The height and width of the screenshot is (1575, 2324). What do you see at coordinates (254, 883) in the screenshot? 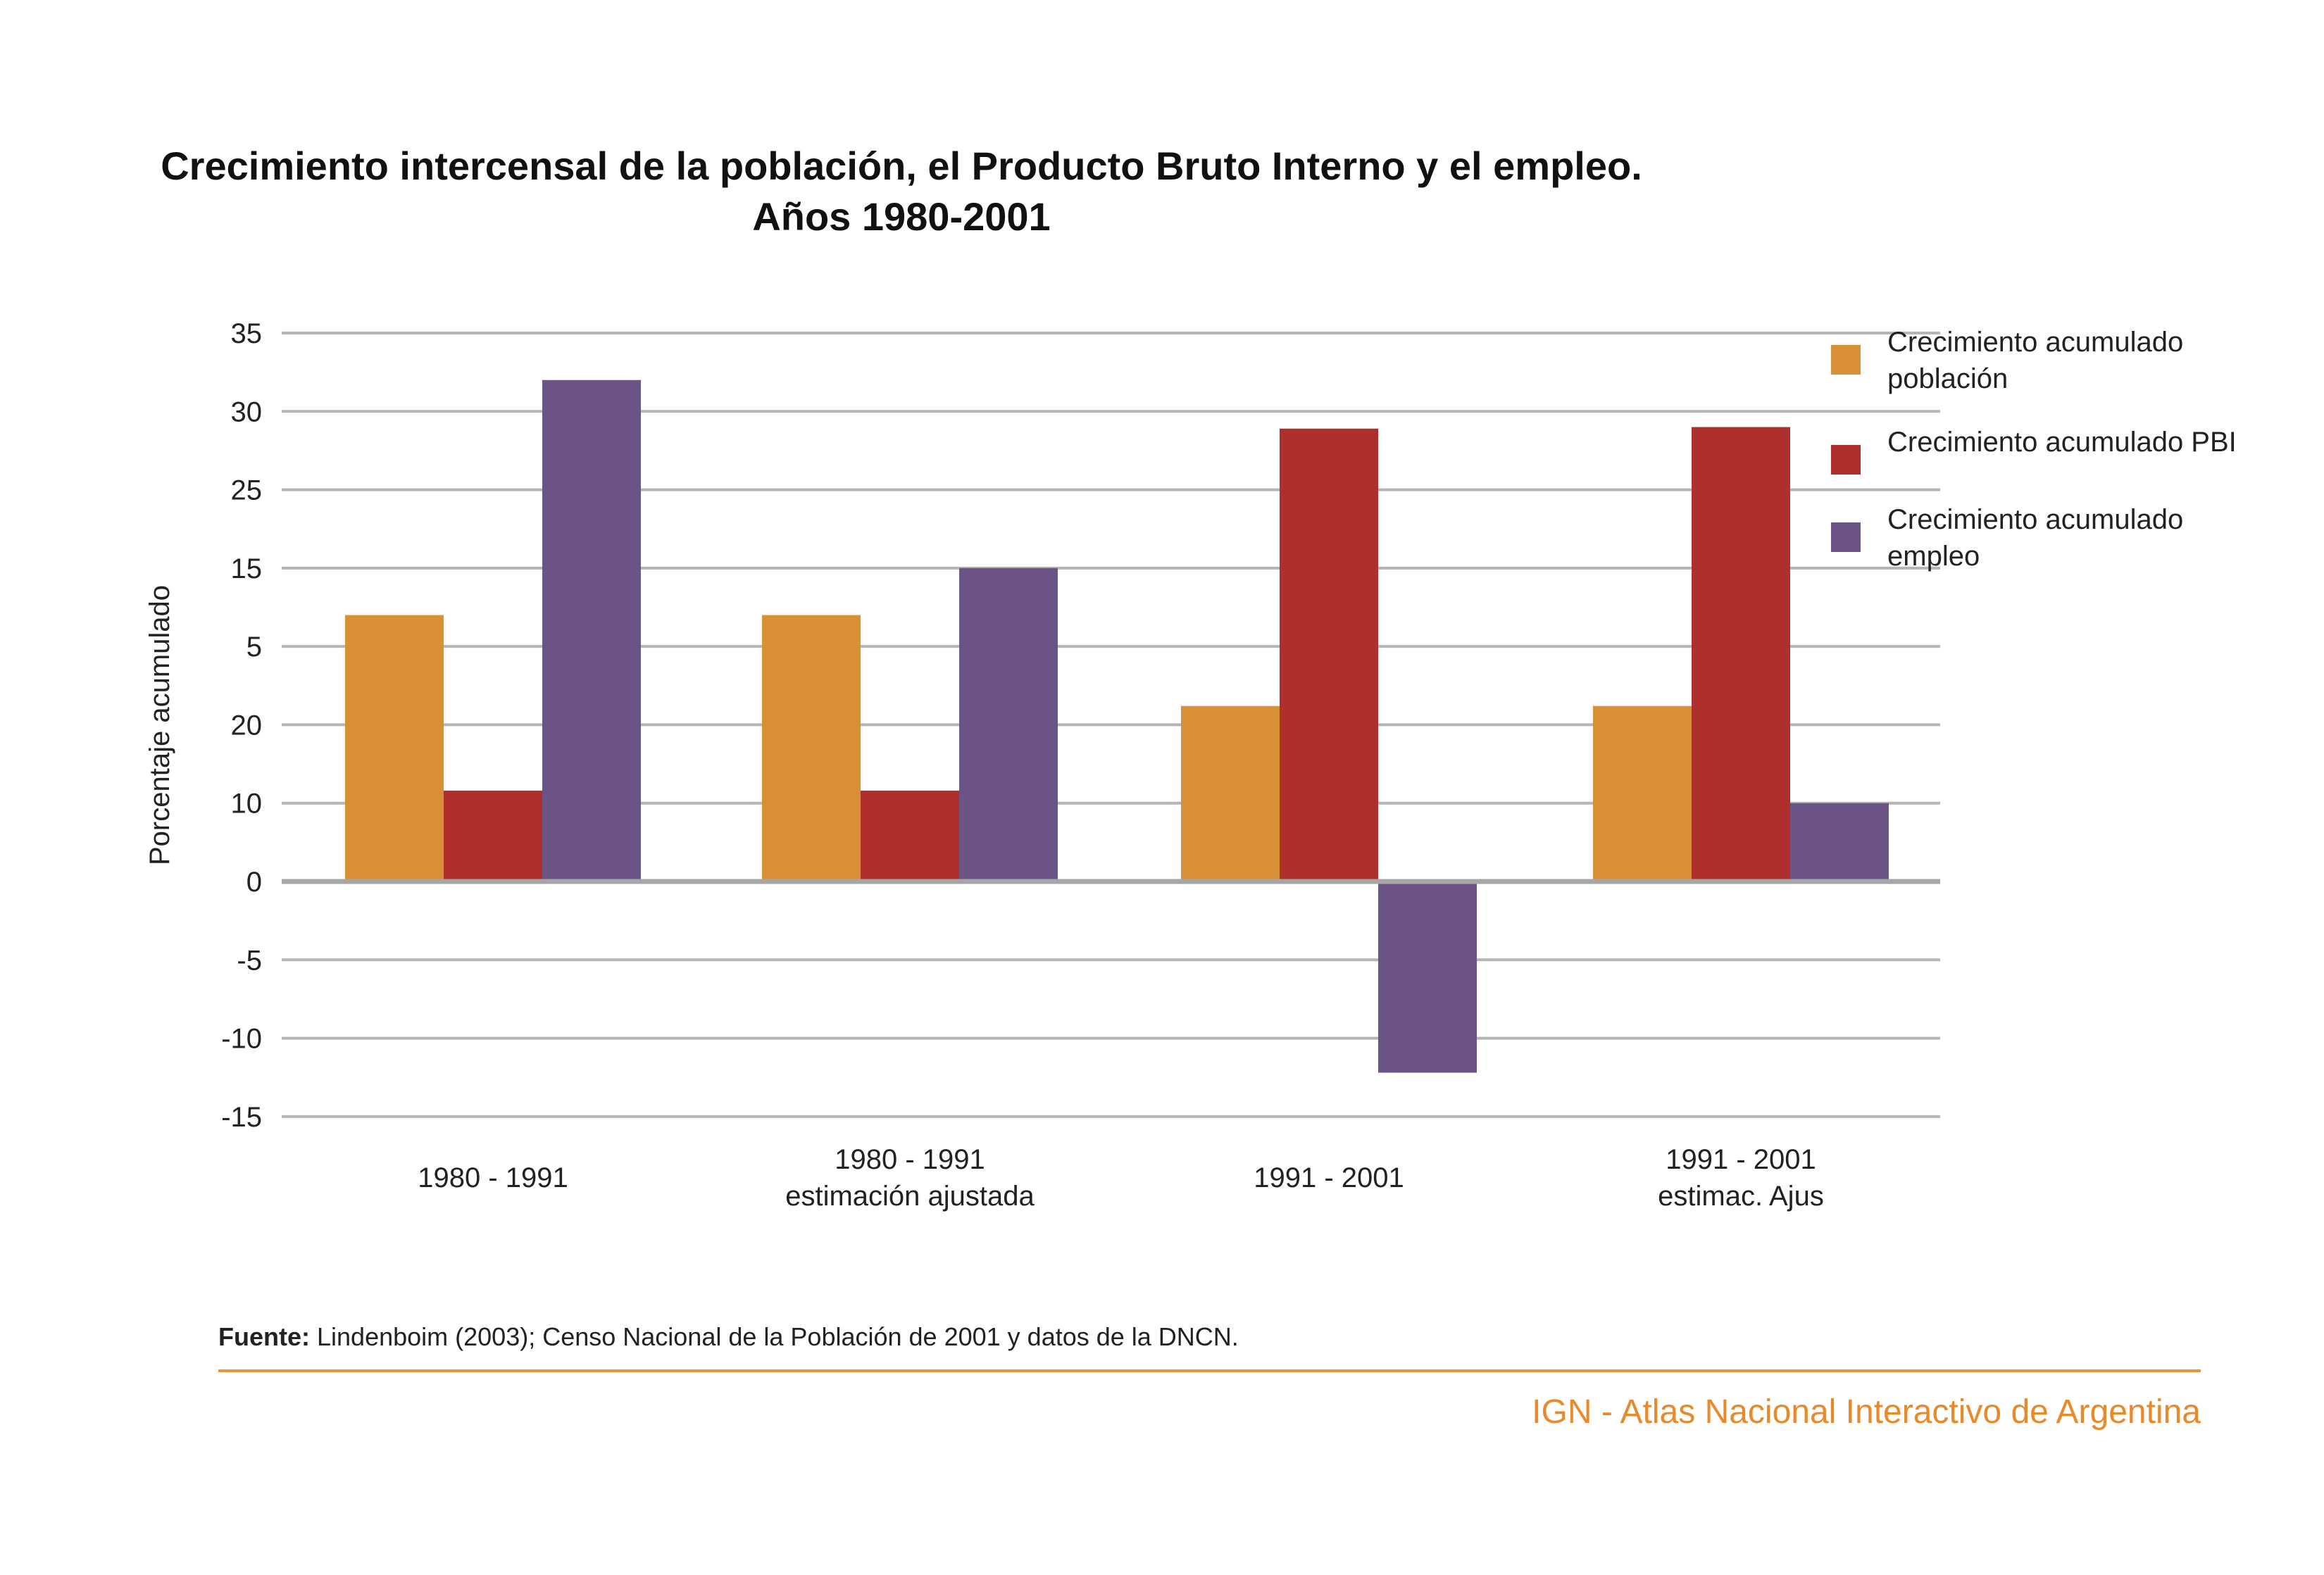
I see `y-tick-label: 0` at bounding box center [254, 883].